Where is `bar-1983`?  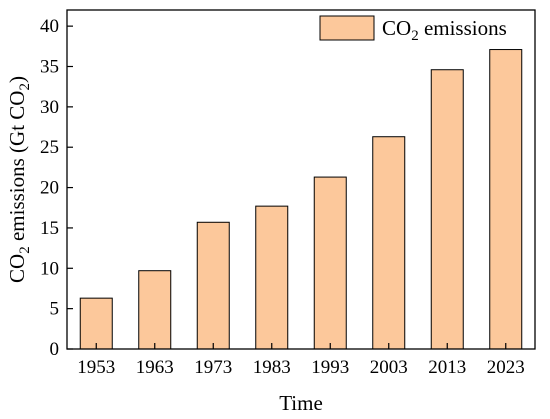 bar-1983 is located at coordinates (272, 277).